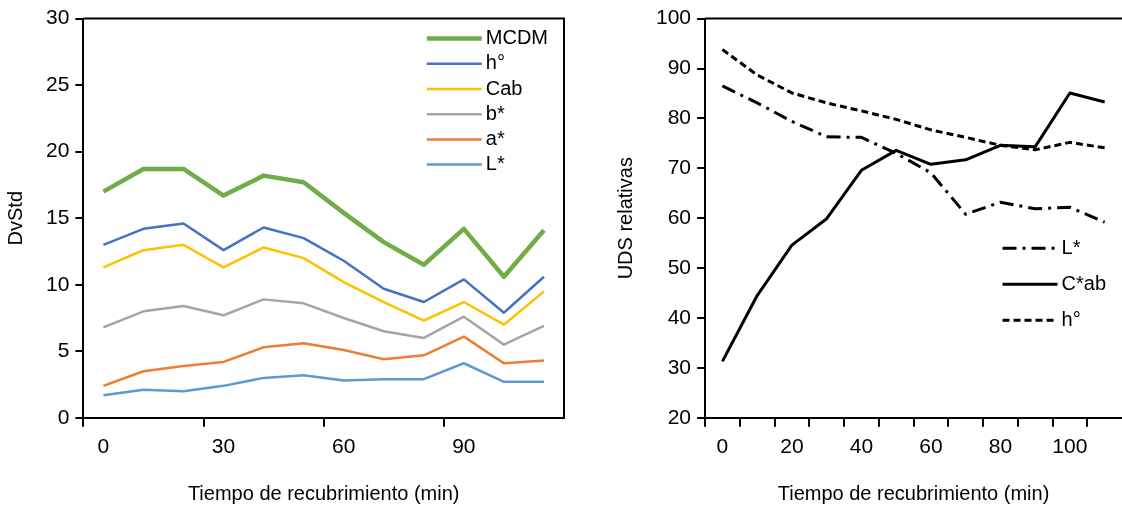  Describe the element at coordinates (679, 316) in the screenshot. I see `y-tick-label: 40` at that location.